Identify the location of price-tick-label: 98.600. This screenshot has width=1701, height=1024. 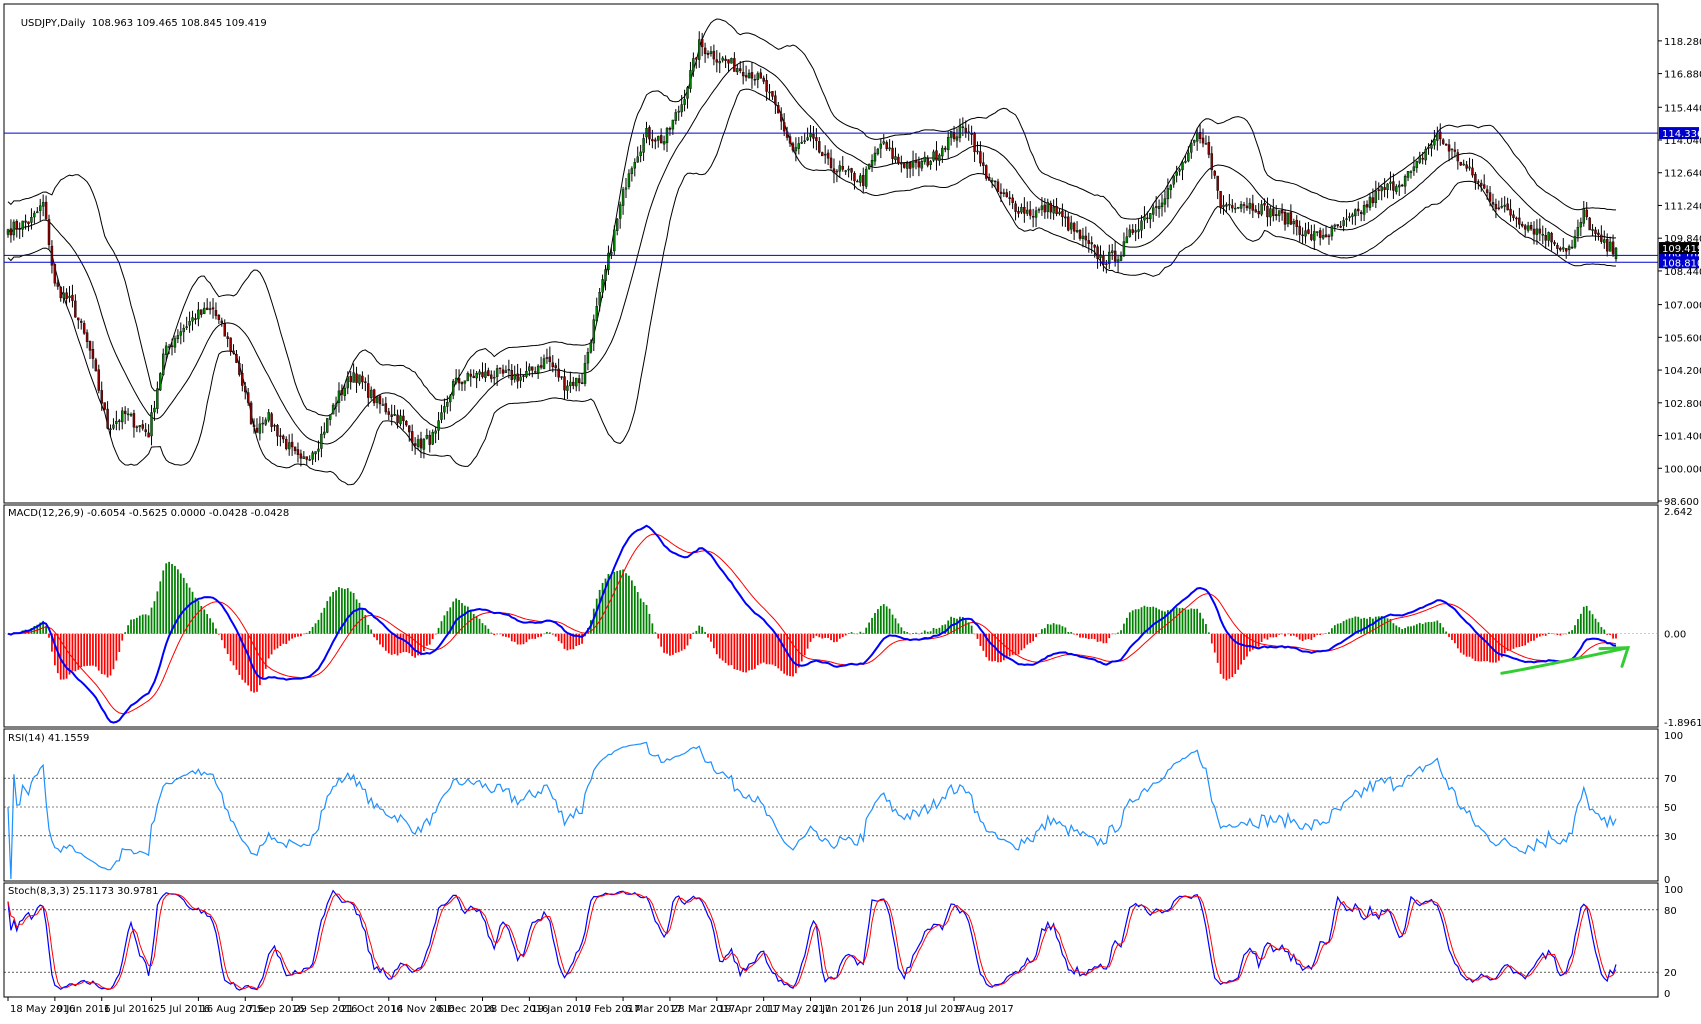
(1681, 502).